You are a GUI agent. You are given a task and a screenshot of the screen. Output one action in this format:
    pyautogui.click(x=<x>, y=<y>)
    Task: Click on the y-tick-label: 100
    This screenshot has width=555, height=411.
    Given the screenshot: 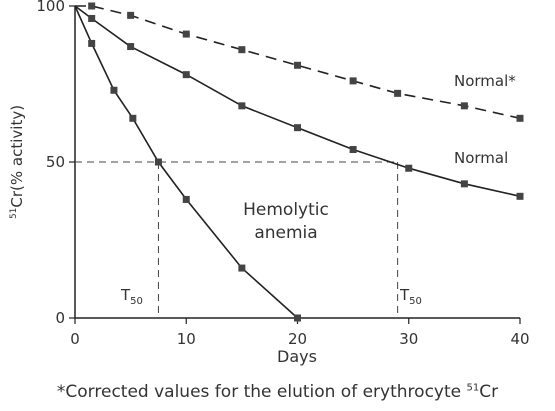 What is the action you would take?
    pyautogui.click(x=50, y=7)
    